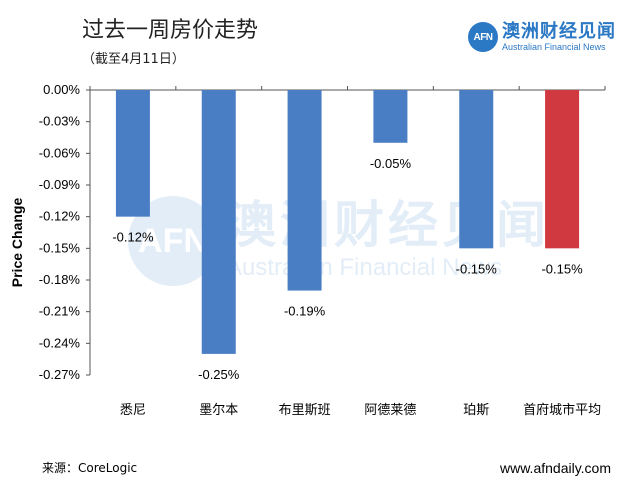 The width and height of the screenshot is (640, 498). I want to click on brand-name-en: Australian Financial News, so click(554, 46).